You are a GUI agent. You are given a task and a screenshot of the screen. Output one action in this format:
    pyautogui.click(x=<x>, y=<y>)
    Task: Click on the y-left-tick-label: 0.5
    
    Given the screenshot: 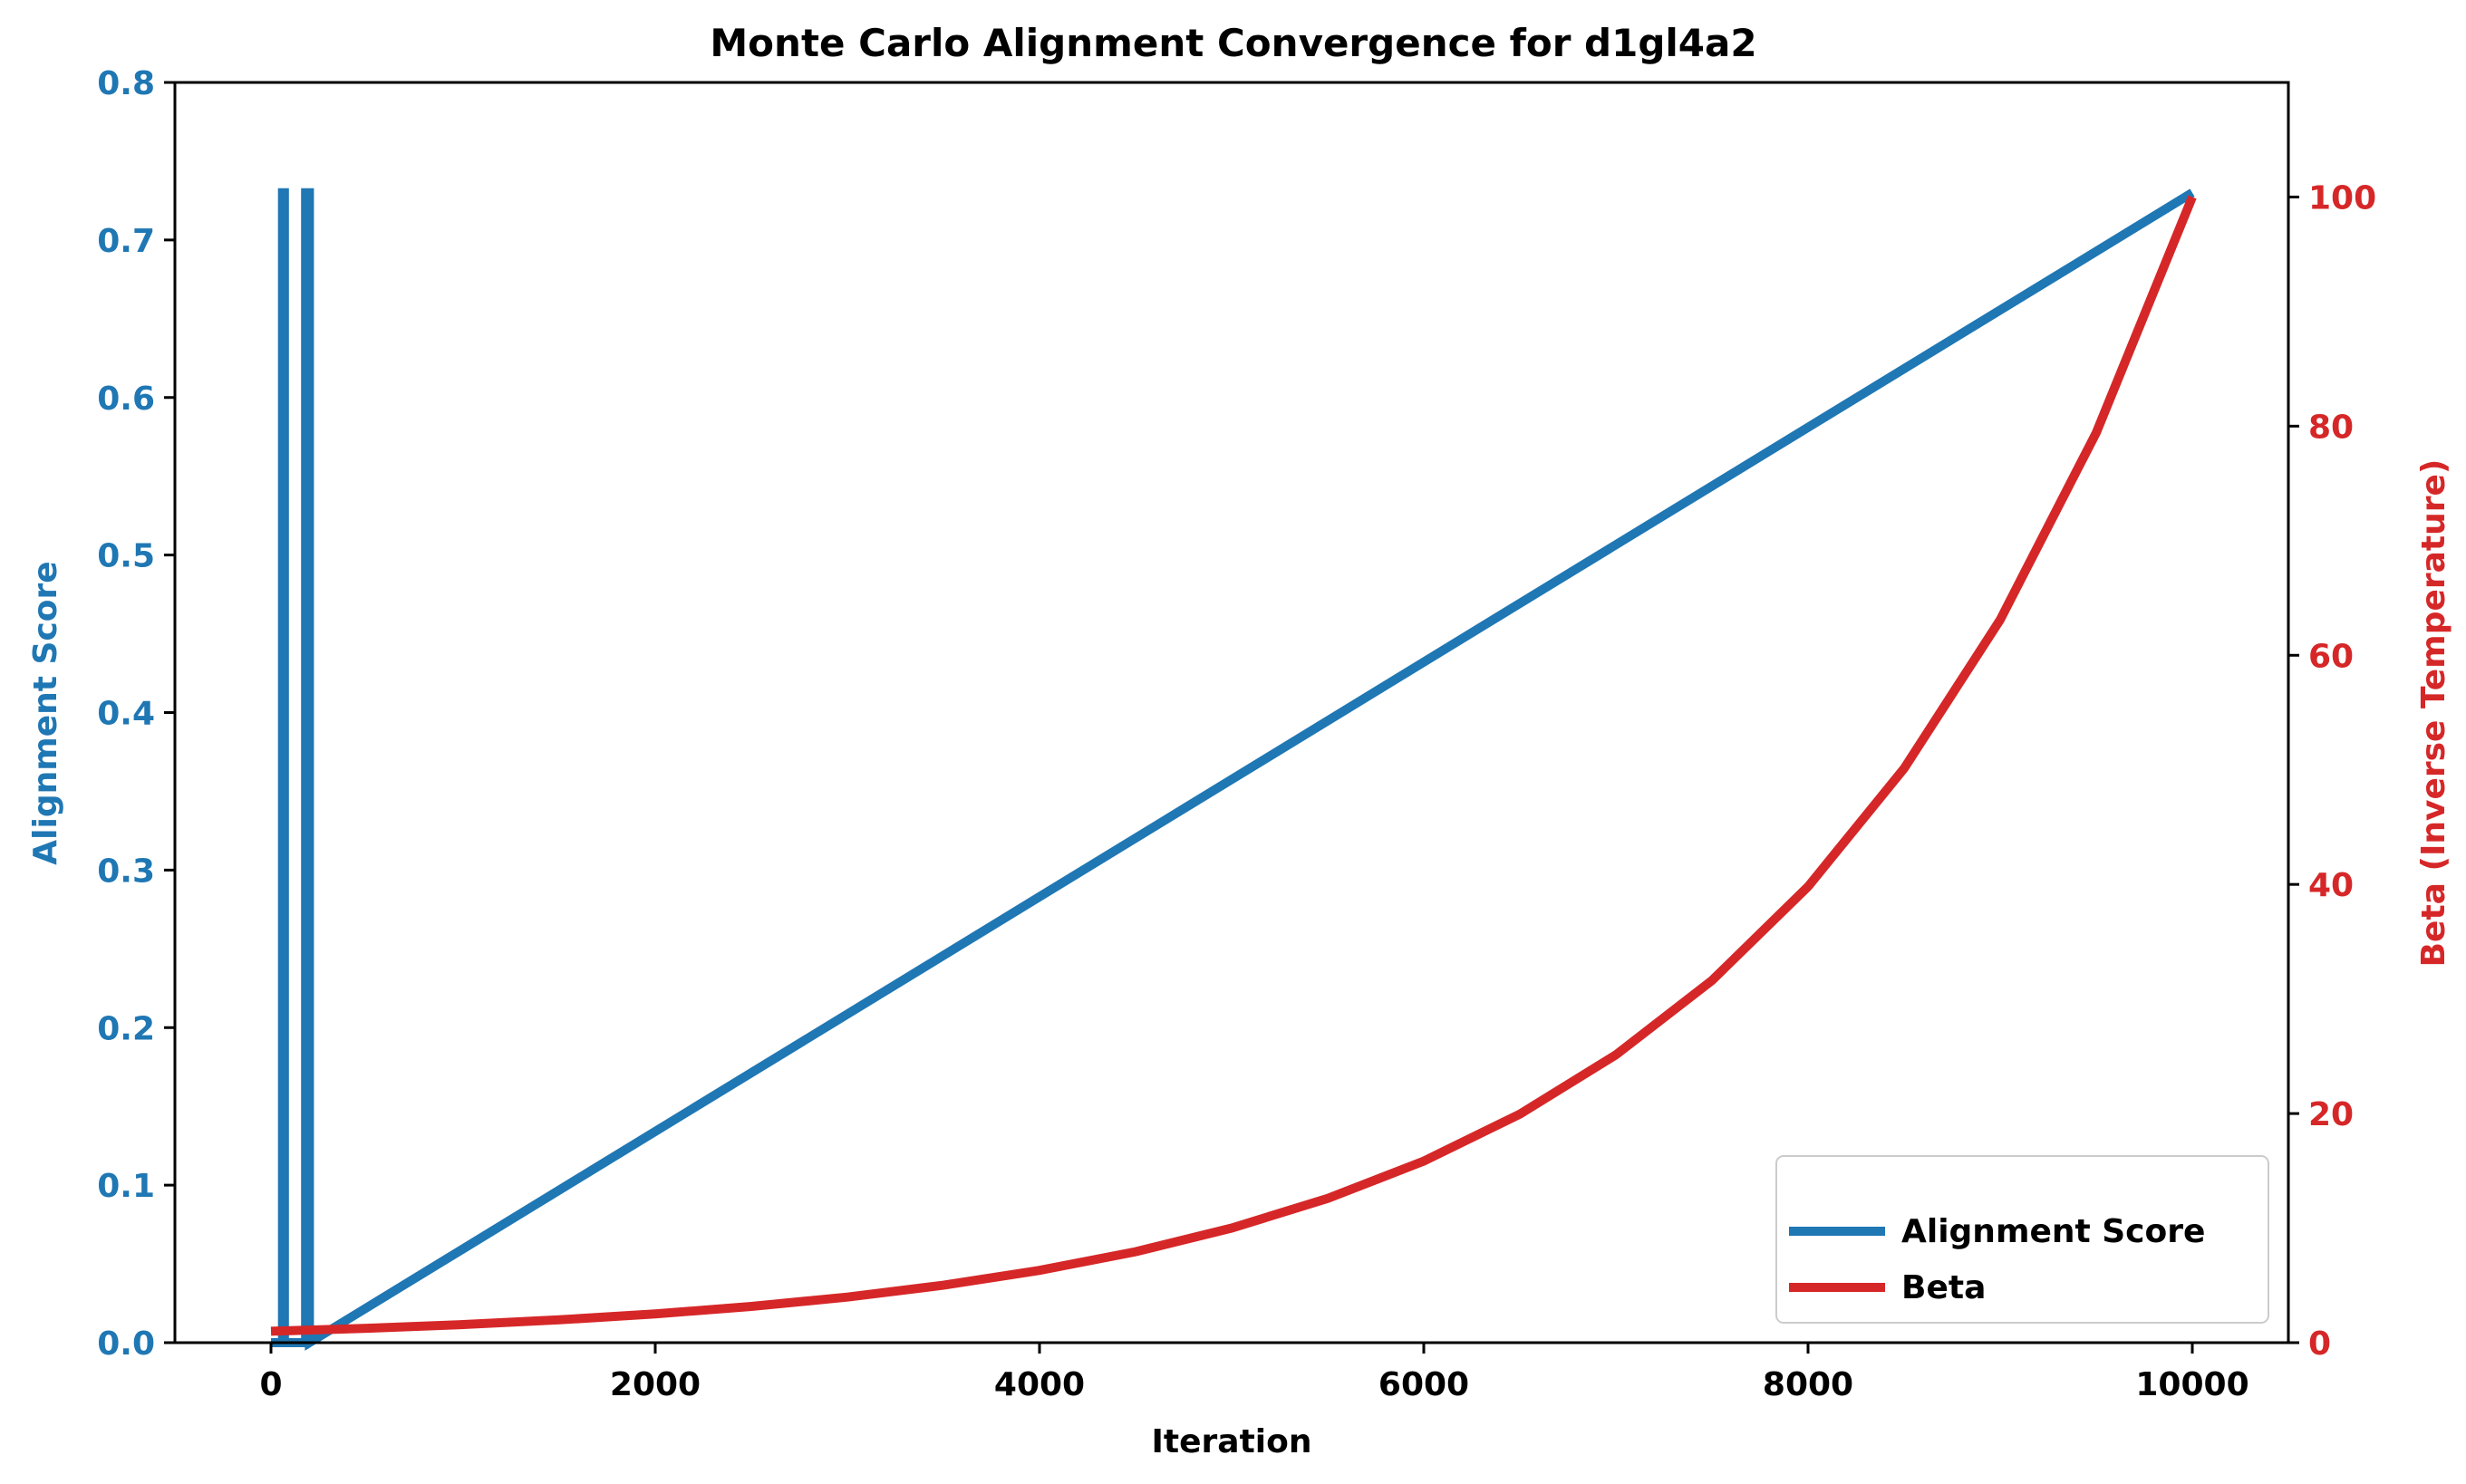 What is the action you would take?
    pyautogui.click(x=126, y=556)
    